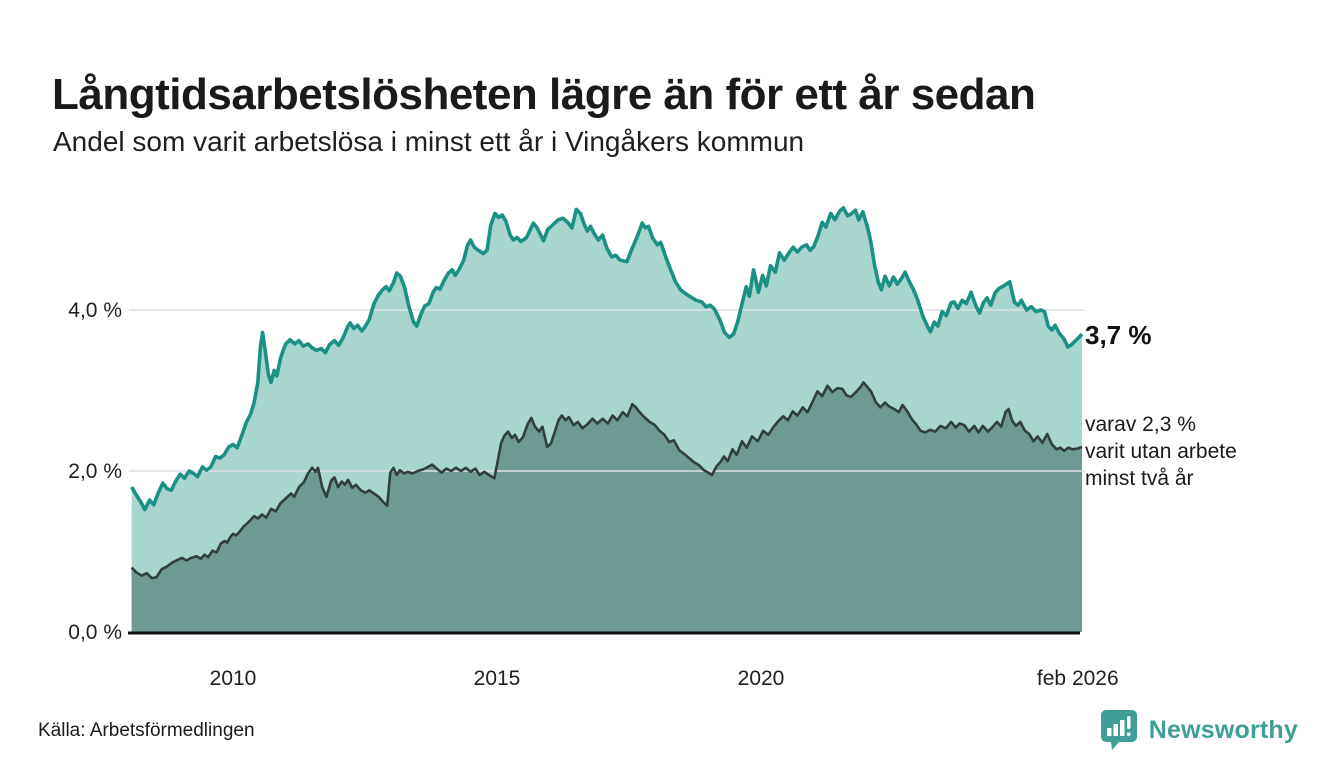 The height and width of the screenshot is (780, 1340). What do you see at coordinates (497, 678) in the screenshot?
I see `x-tick-label: 2015` at bounding box center [497, 678].